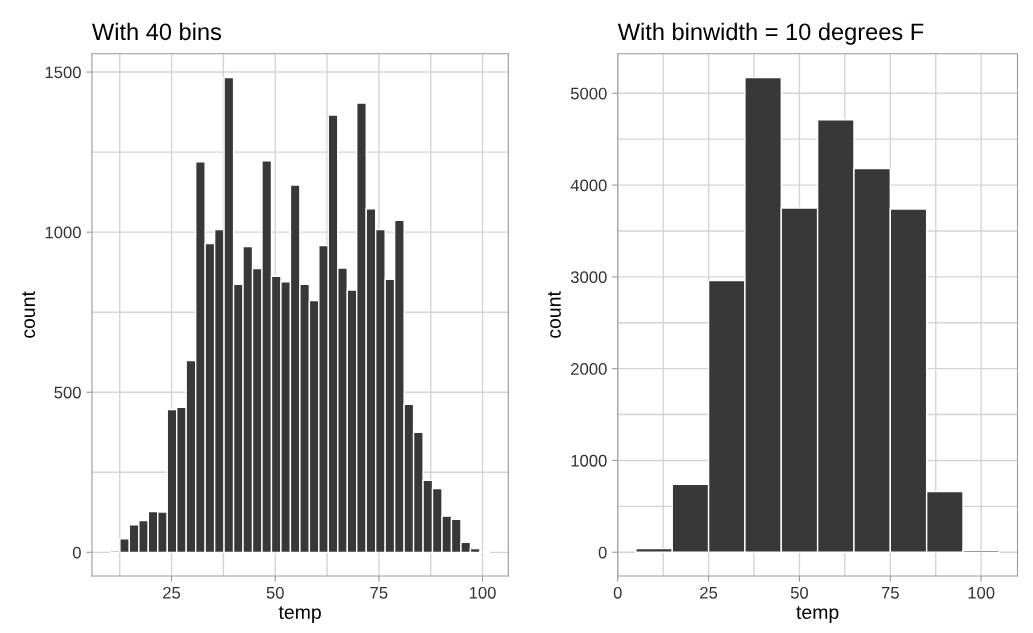 Image resolution: width=1033 pixels, height=633 pixels. Describe the element at coordinates (67, 392) in the screenshot. I see `y-tick-label: 500` at that location.